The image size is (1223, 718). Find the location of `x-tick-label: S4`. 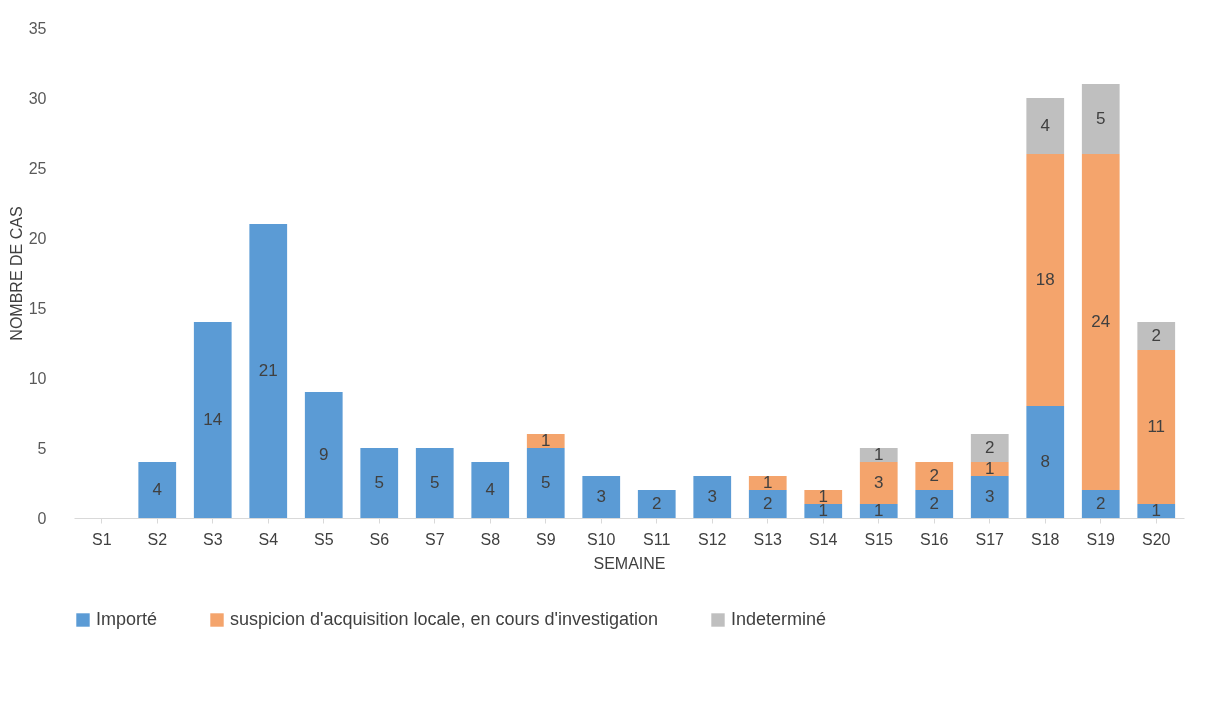

x-tick-label: S4 is located at coordinates (268, 539).